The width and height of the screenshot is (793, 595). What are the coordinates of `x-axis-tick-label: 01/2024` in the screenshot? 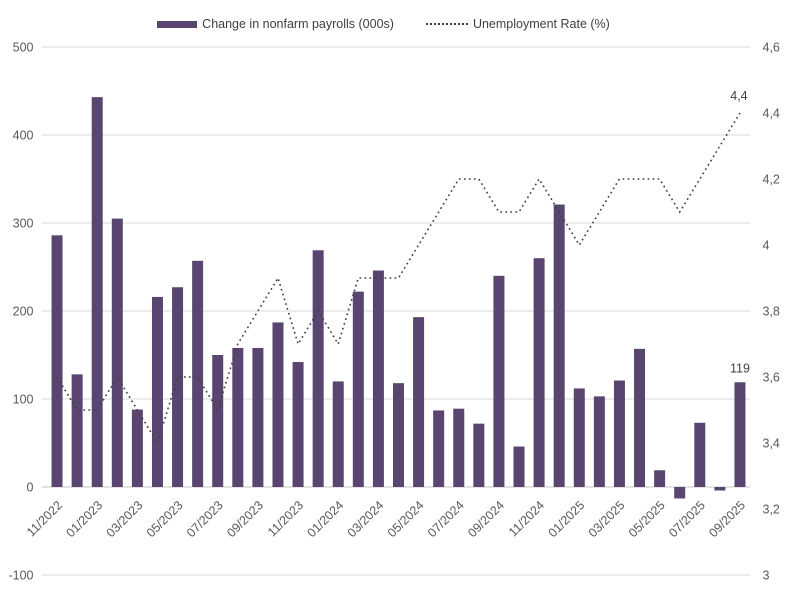 It's located at (326, 519).